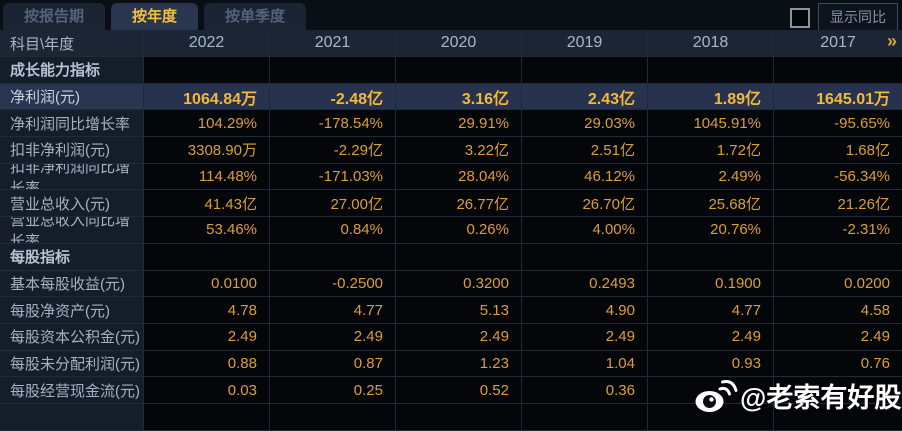  What do you see at coordinates (207, 43) in the screenshot?
I see `year-header: 2022` at bounding box center [207, 43].